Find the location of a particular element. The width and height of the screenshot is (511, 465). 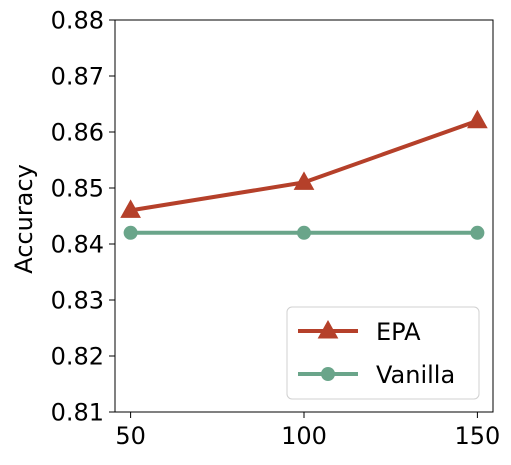

y-tick-label: 0.83 is located at coordinates (77, 301).